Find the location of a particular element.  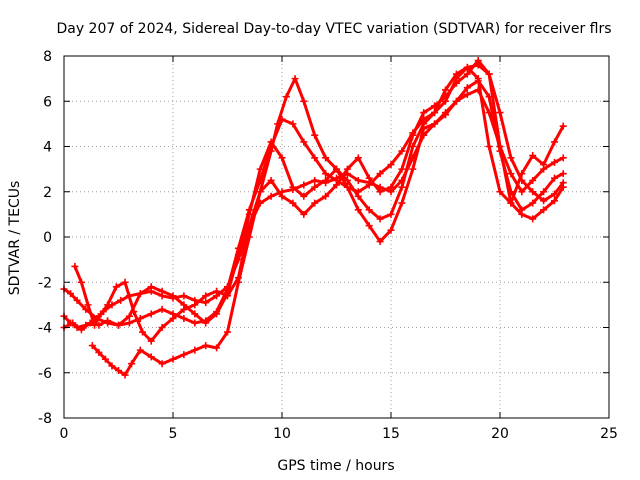

y-axis-label: SDTVAR / TECUs is located at coordinates (15, 238).